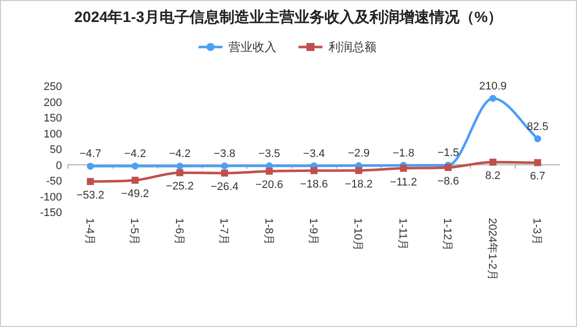 Image resolution: width=577 pixels, height=327 pixels. I want to click on data-label: −1.5, so click(448, 153).